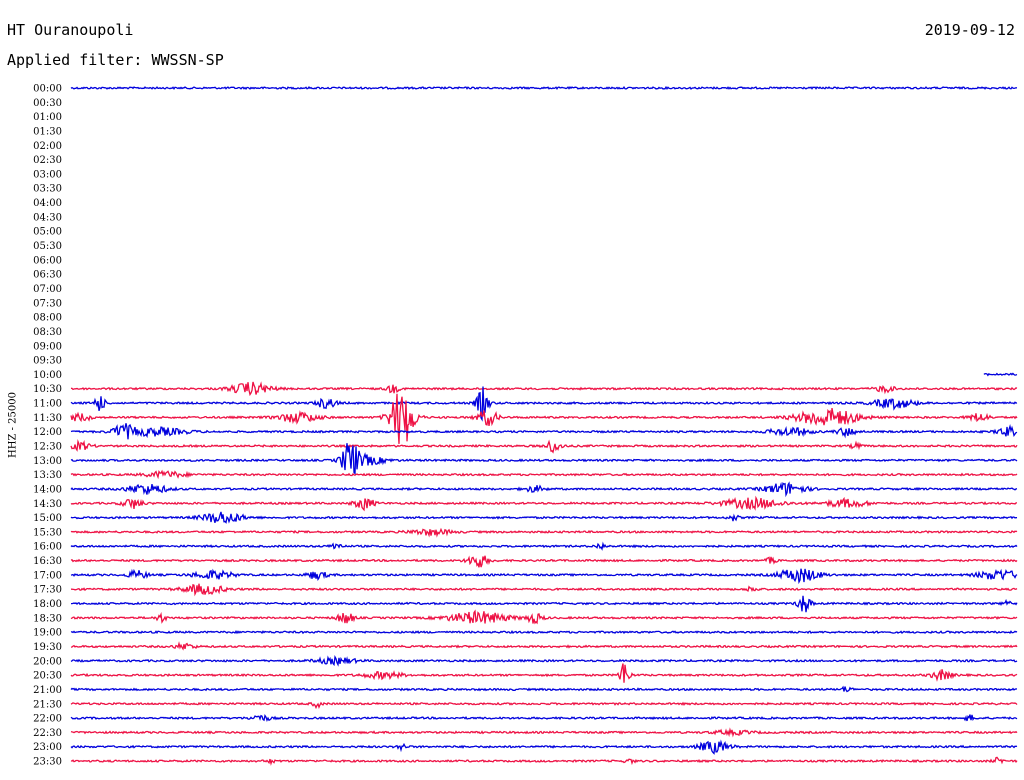 The image size is (1024, 780). I want to click on time-tick-label: 02:00, so click(47, 146).